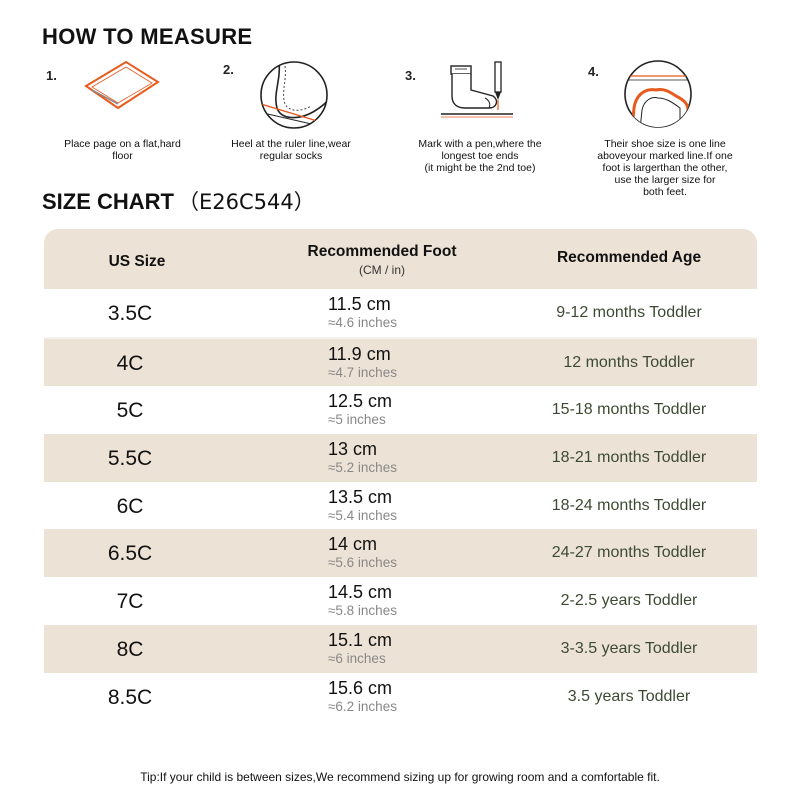 This screenshot has width=800, height=800. What do you see at coordinates (360, 497) in the screenshot?
I see `foot-length-cm: 13.5 cm` at bounding box center [360, 497].